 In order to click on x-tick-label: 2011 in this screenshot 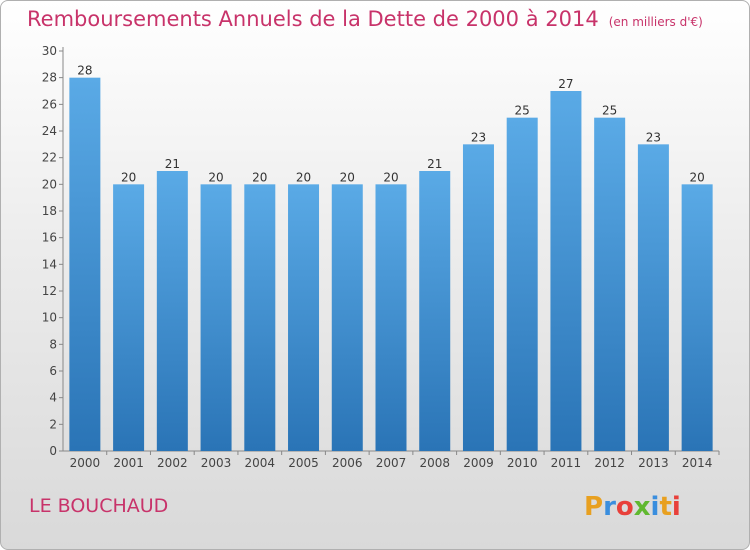, I will do `click(566, 463)`.